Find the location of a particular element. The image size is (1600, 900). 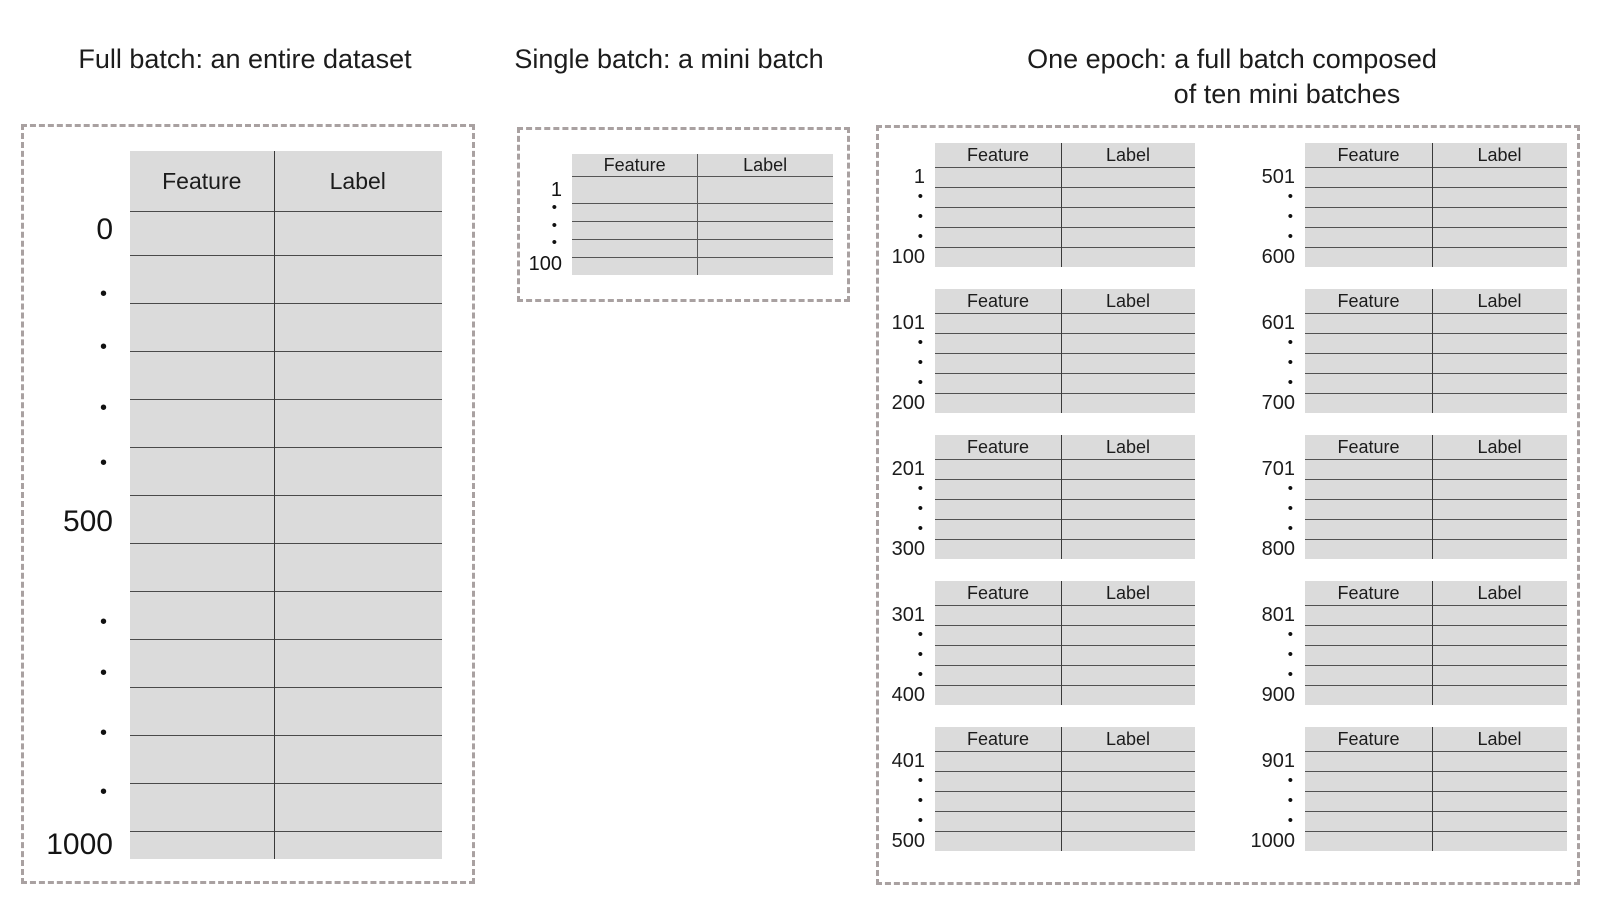

mini-batch-table-1-100: 1 • • • 100 Feature Label is located at coordinates (1030, 205).